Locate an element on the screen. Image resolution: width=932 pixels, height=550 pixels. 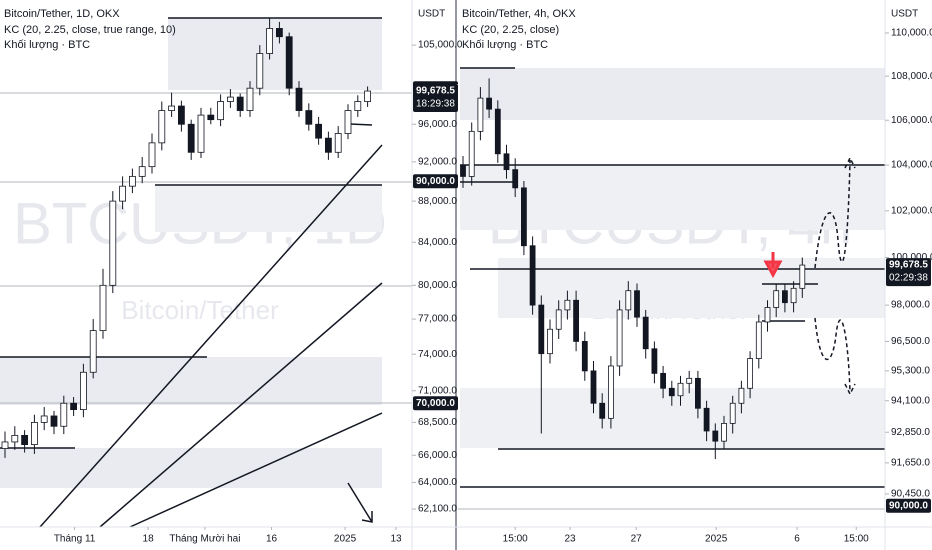
legend-indicator: KC (20, 2.25, close, true range, 10) is located at coordinates (90, 30).